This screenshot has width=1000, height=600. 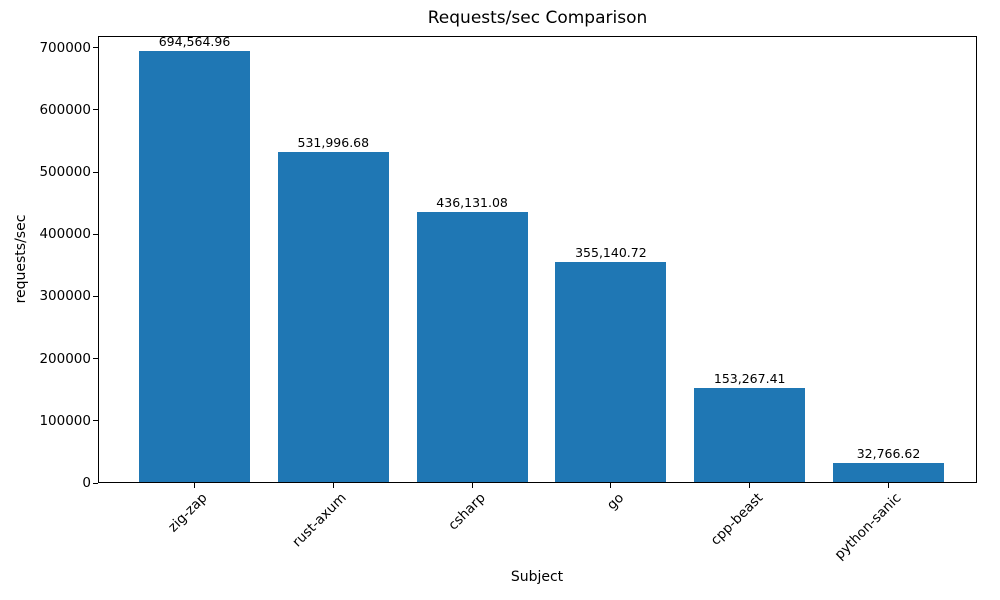 What do you see at coordinates (65, 234) in the screenshot?
I see `y-tick-label: 400000` at bounding box center [65, 234].